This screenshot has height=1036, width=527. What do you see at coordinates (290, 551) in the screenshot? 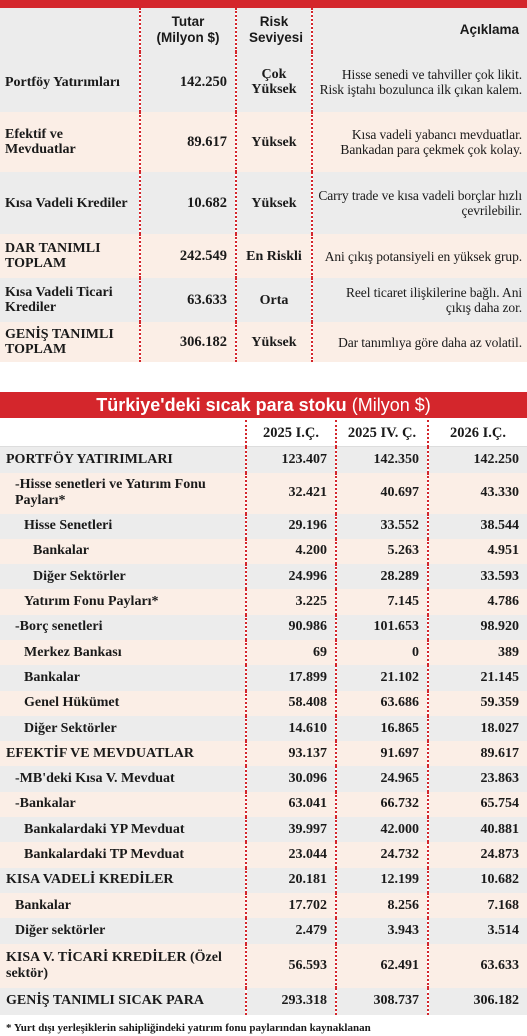
I see `cell: 4.200` at bounding box center [290, 551].